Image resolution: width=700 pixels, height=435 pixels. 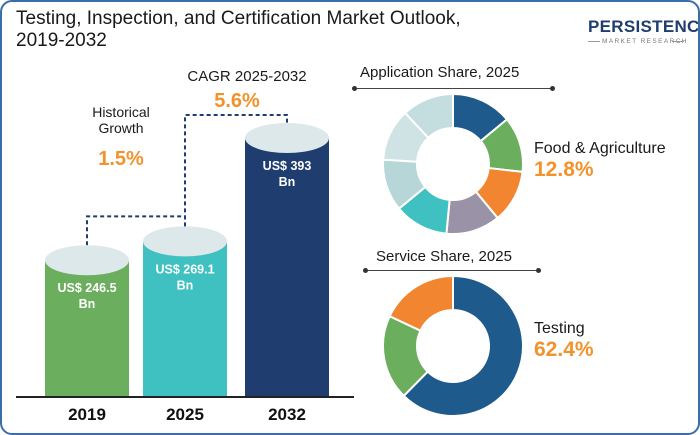 What do you see at coordinates (287, 138) in the screenshot?
I see `bar-cap-2032` at bounding box center [287, 138].